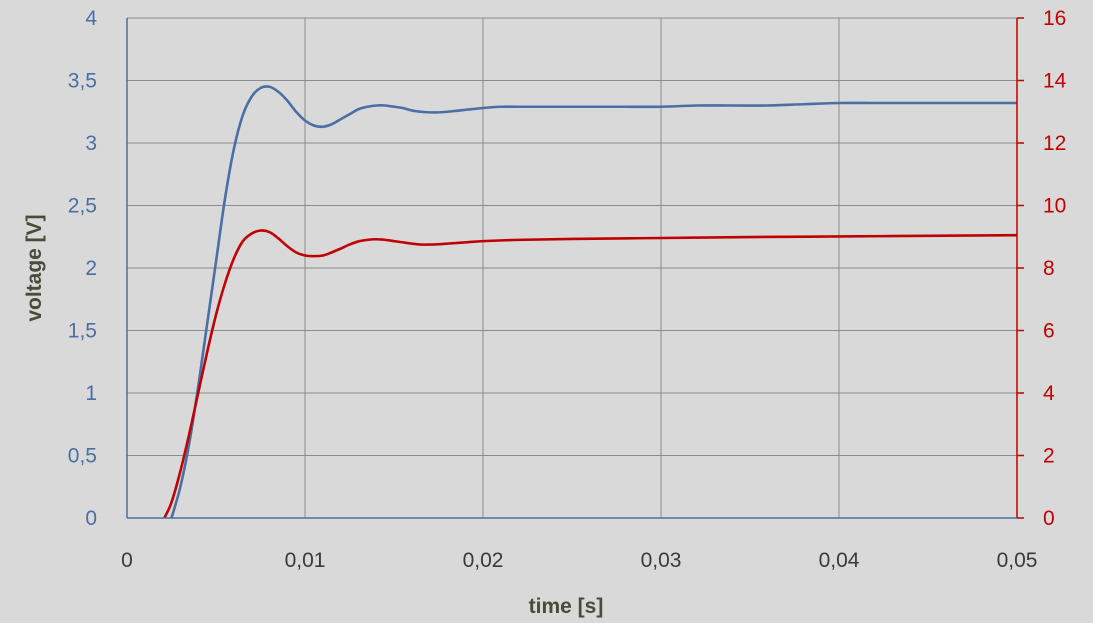 This screenshot has height=623, width=1093. What do you see at coordinates (1049, 331) in the screenshot?
I see `y-right-tick-label: 6` at bounding box center [1049, 331].